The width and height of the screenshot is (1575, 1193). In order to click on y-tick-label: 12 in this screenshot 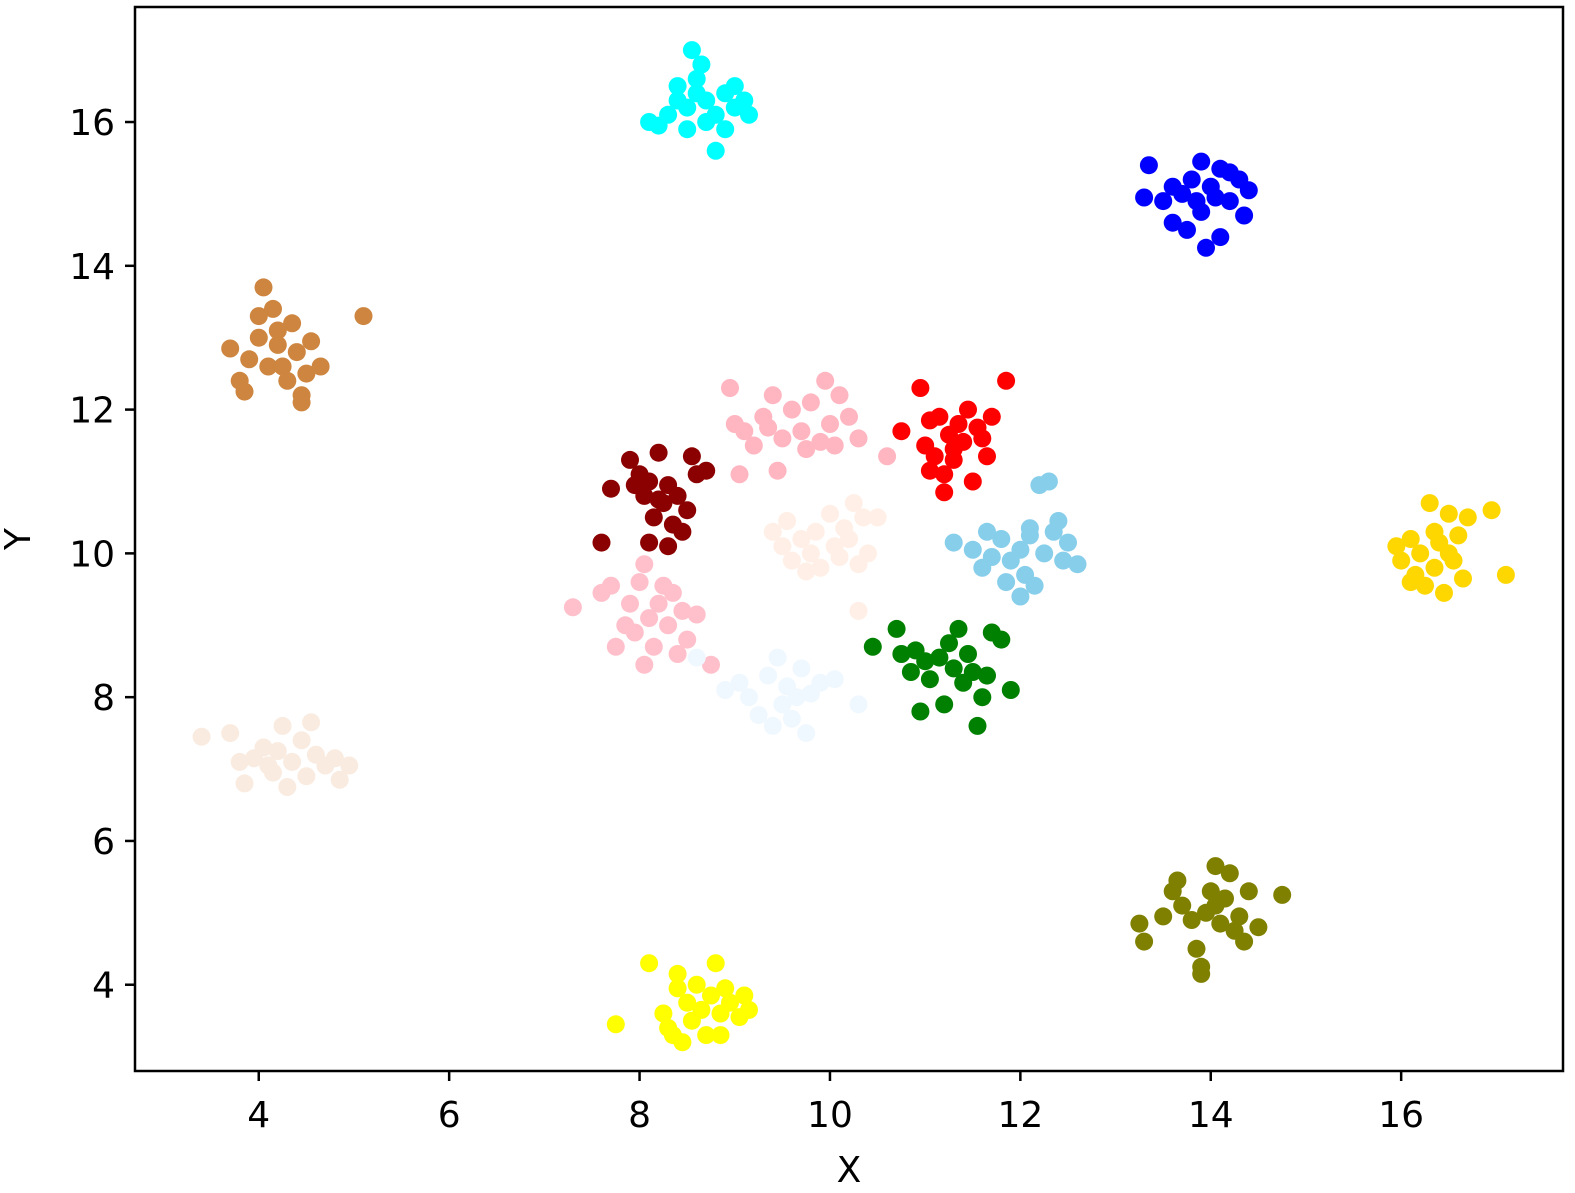, I will do `click(92, 411)`.